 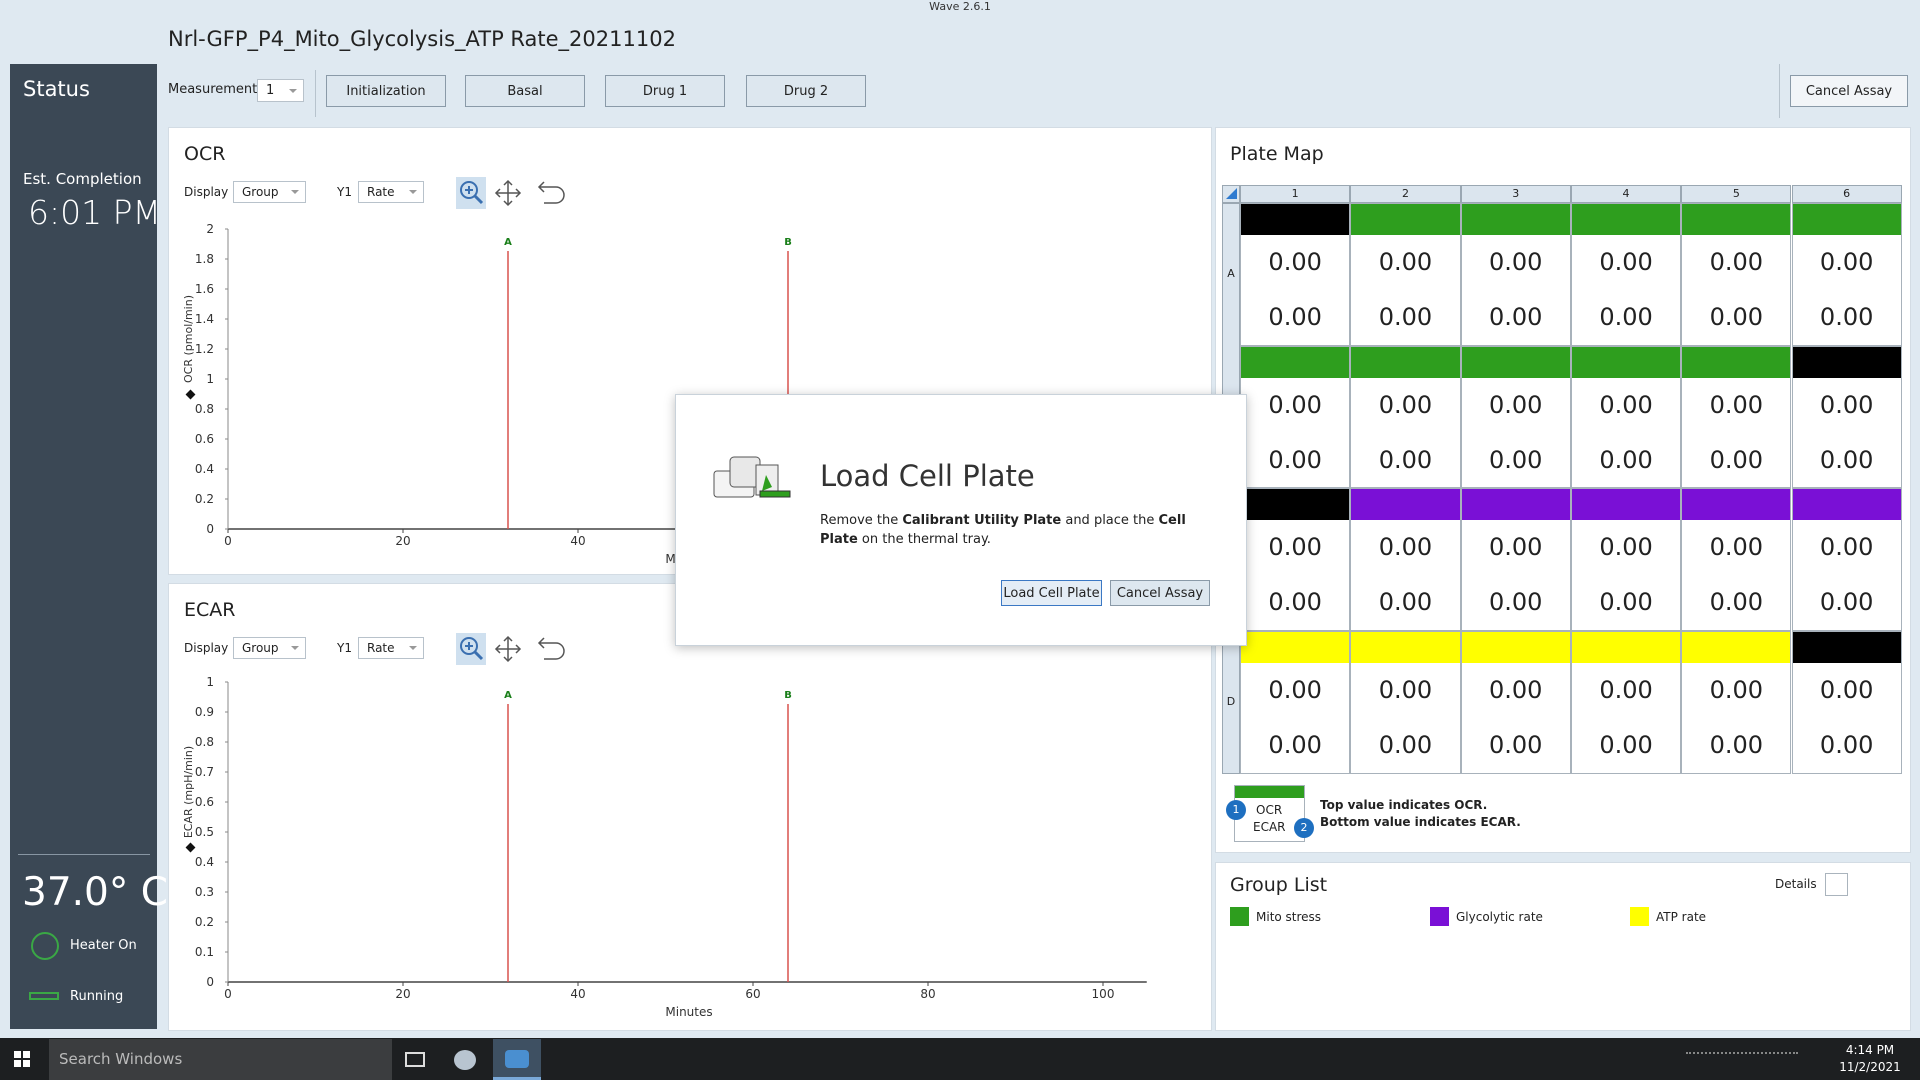 I want to click on status-title: Status, so click(x=56, y=89).